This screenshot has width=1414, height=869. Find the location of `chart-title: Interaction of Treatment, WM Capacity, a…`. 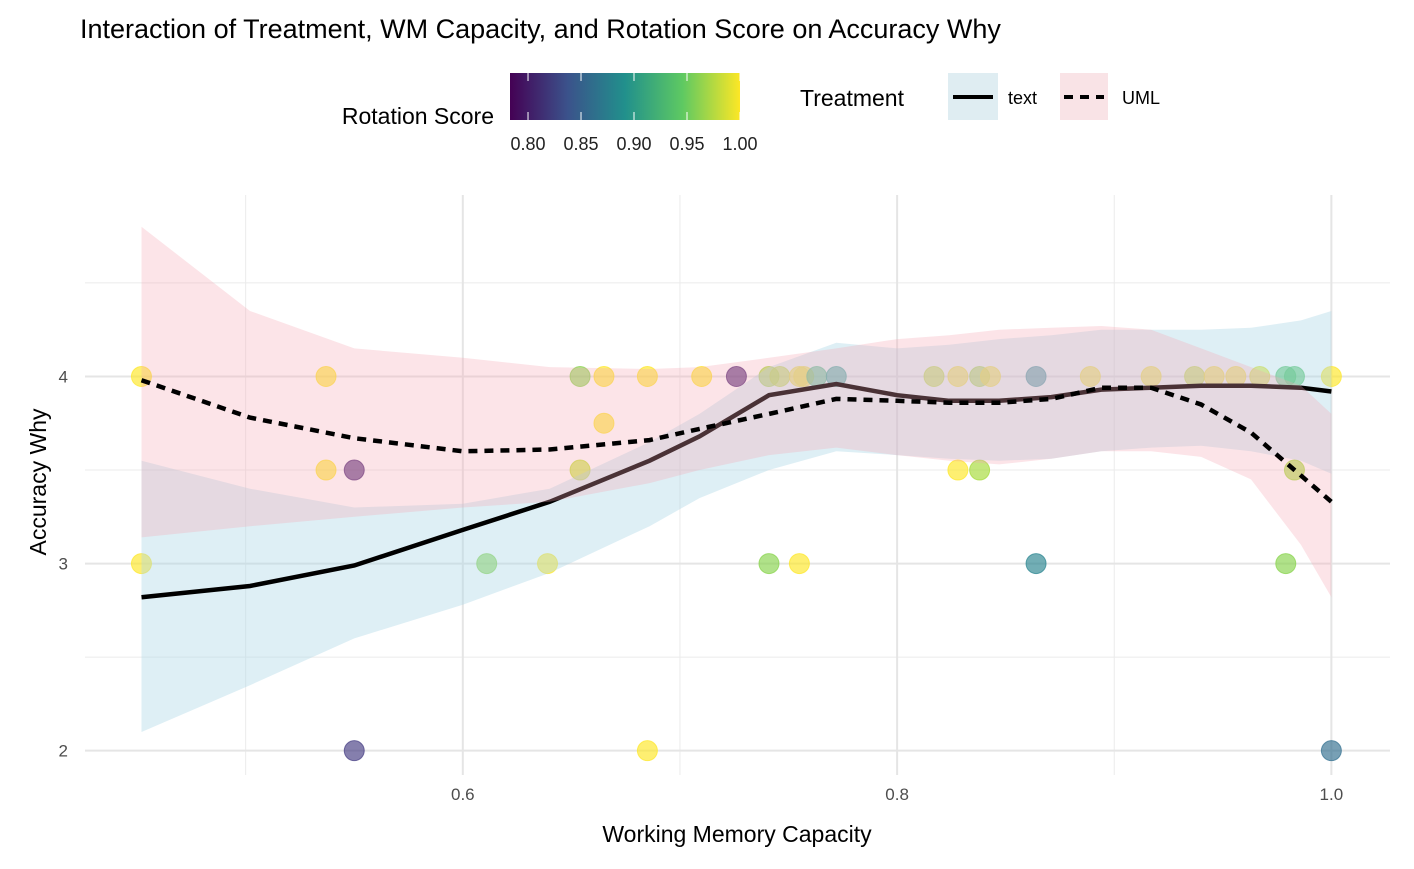

chart-title: Interaction of Treatment, WM Capacity, a… is located at coordinates (540, 29).